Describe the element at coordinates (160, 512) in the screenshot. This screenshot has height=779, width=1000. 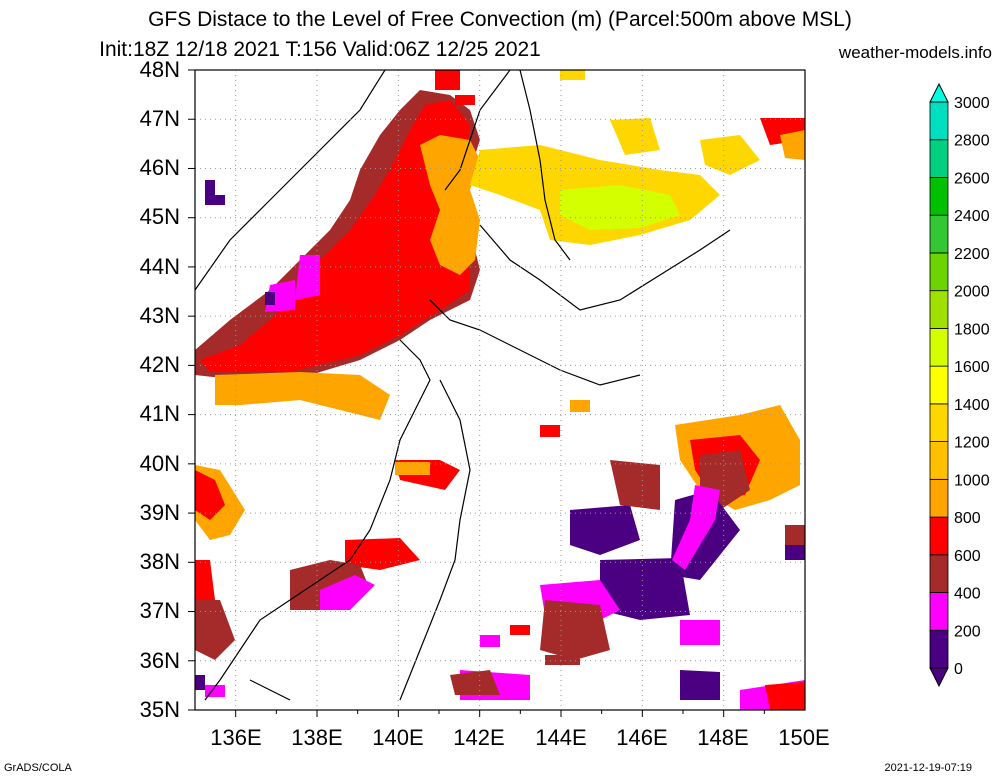
I see `lat-label: 39N` at that location.